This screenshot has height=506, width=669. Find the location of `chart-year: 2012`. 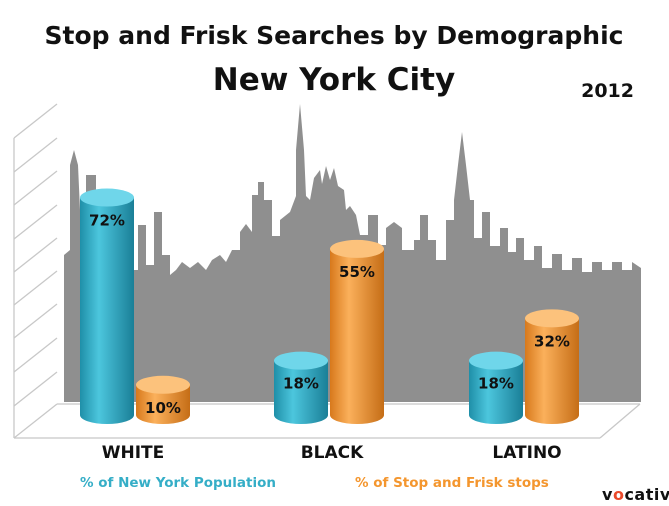

chart-year: 2012 is located at coordinates (607, 91).